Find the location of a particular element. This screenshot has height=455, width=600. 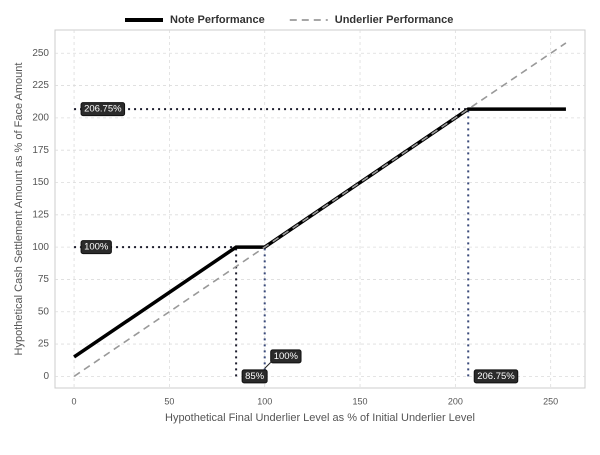

annotation: 85% is located at coordinates (254, 376).